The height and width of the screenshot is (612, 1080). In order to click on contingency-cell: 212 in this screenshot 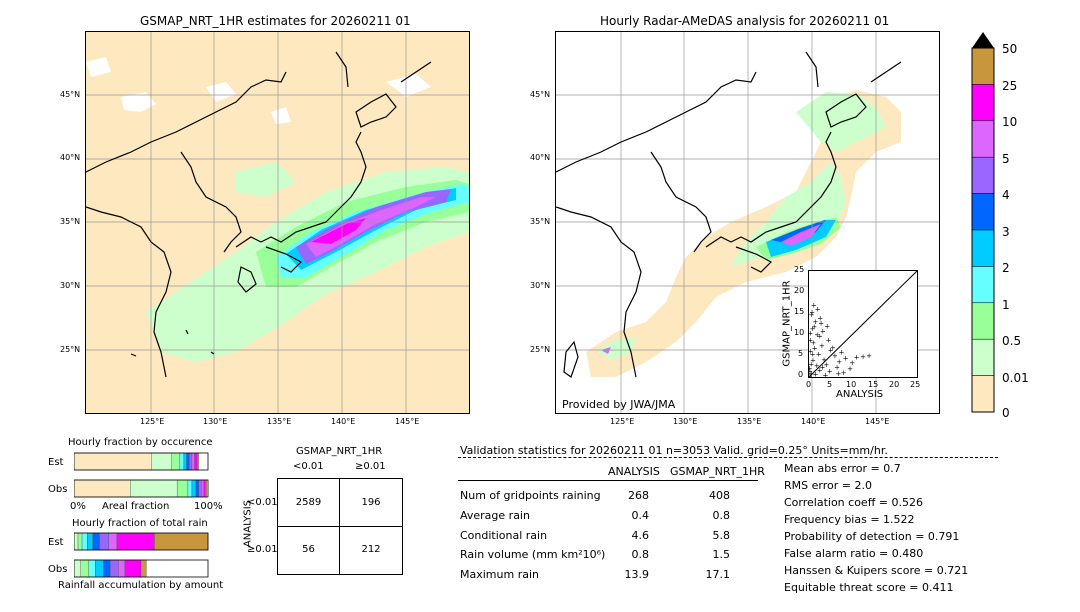, I will do `click(371, 549)`.